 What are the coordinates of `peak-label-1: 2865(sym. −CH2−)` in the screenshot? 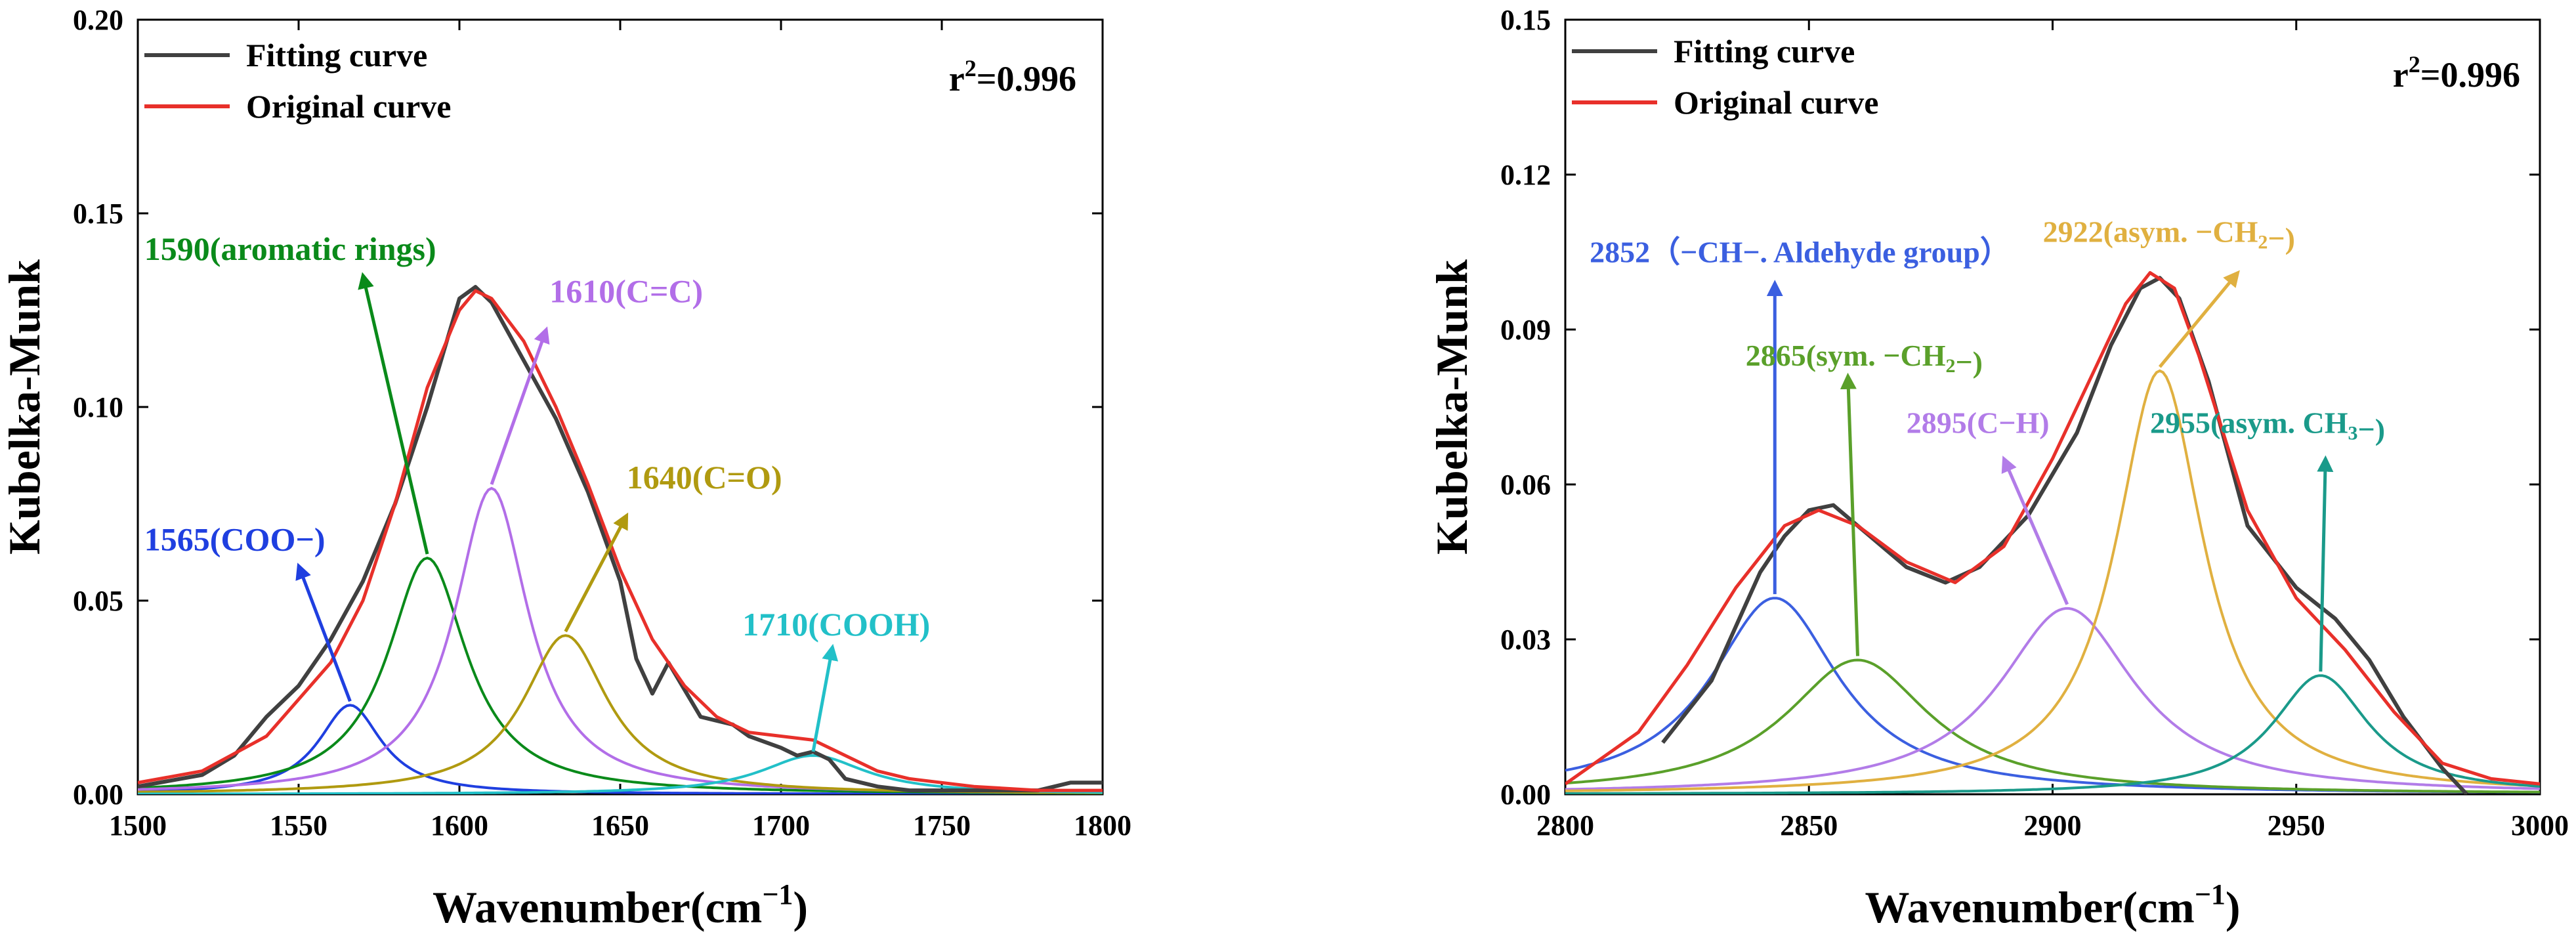 It's located at (1864, 359).